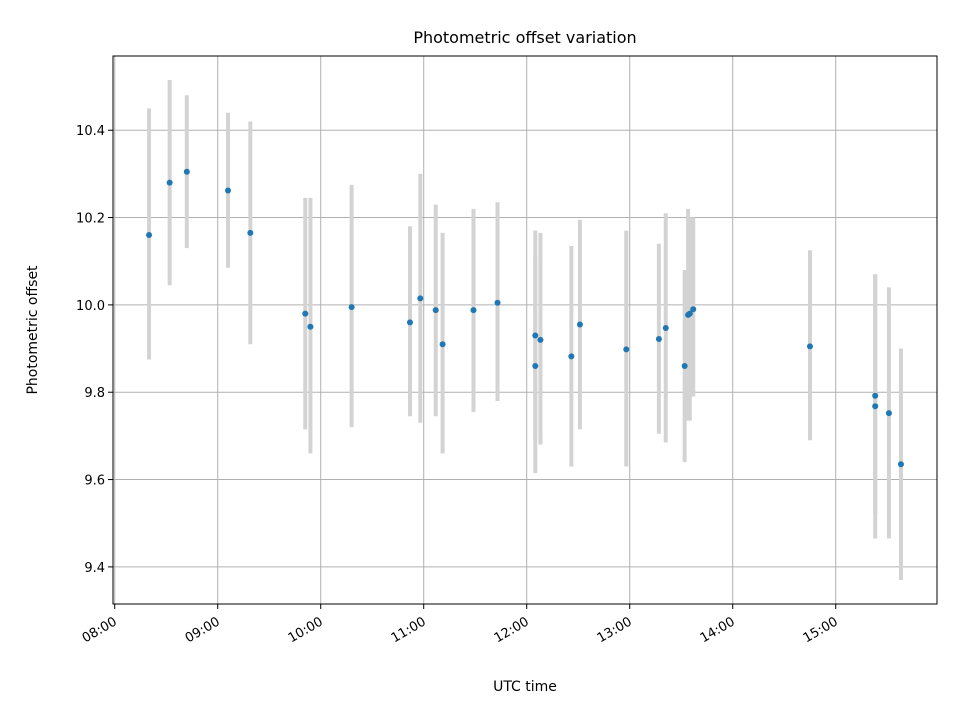 Image resolution: width=960 pixels, height=720 pixels. I want to click on x-tick-label: 12:00, so click(512, 630).